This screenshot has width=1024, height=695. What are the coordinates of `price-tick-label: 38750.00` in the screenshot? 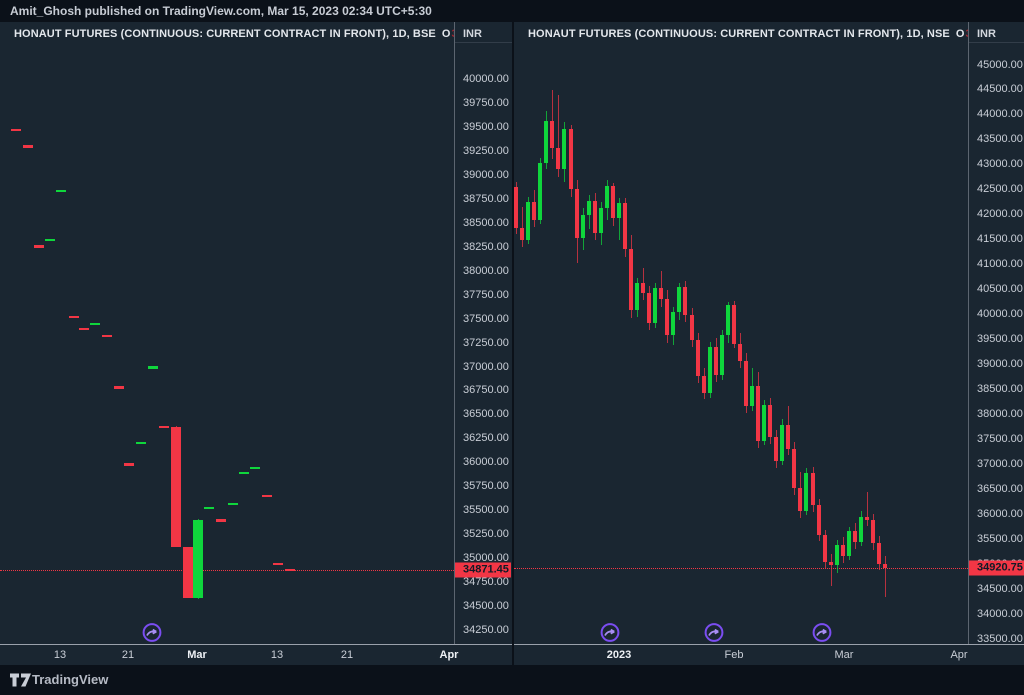 It's located at (486, 199).